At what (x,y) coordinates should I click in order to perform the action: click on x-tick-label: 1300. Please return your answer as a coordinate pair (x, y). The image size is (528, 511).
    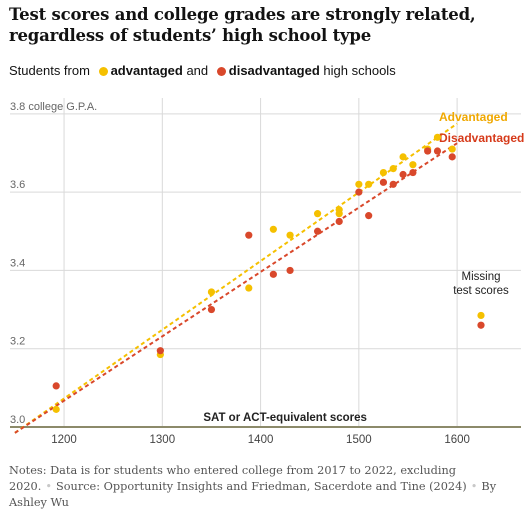
    Looking at the image, I should click on (163, 440).